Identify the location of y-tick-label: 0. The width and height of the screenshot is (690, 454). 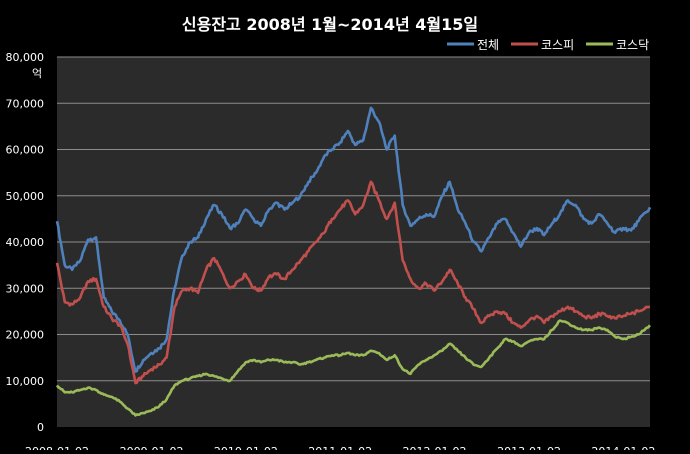
(40, 427).